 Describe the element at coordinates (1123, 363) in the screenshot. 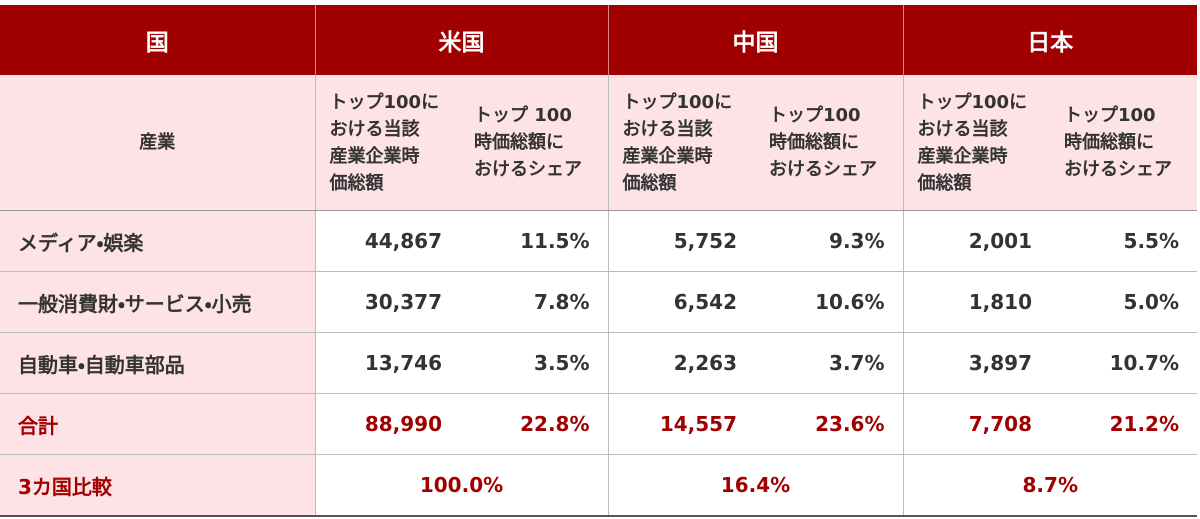

I see `value-cell: 10.7%` at that location.